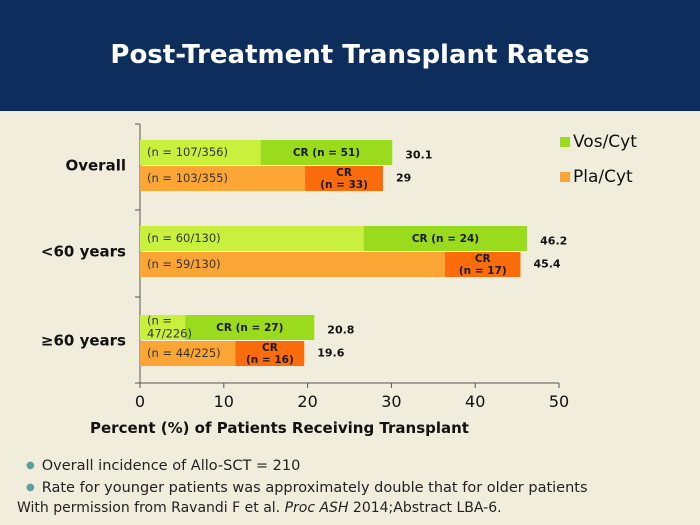 The width and height of the screenshot is (700, 525). I want to click on slide-title: Post-Treatment Transplant Rates, so click(350, 55).